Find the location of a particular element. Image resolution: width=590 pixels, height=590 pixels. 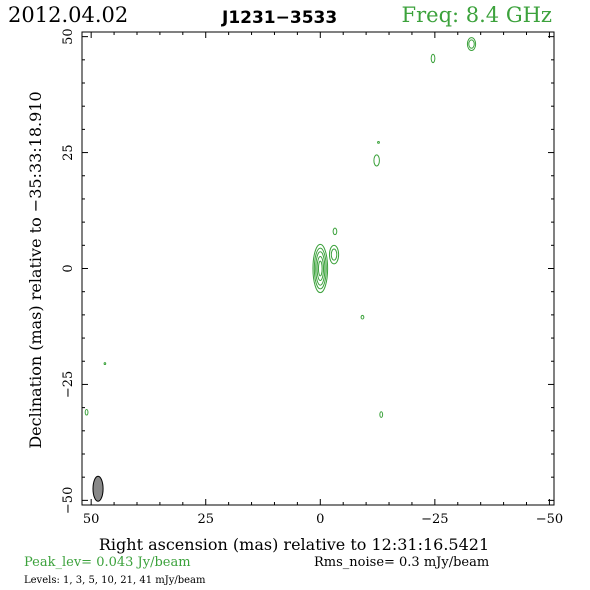

peak-level: Peak_lev= 0.043 Jy/beam is located at coordinates (107, 562).